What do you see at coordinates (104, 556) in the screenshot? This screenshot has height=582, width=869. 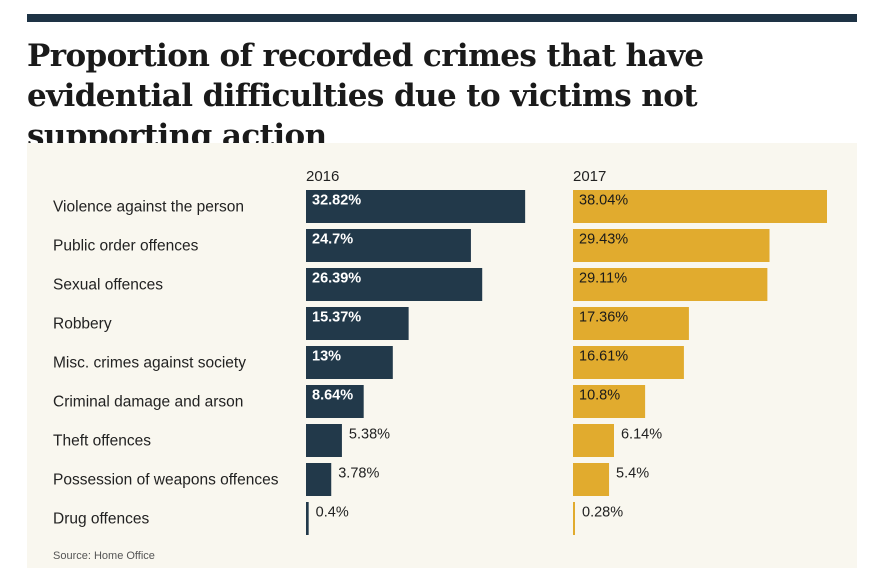 I see `source-note: Source: Home Office` at bounding box center [104, 556].